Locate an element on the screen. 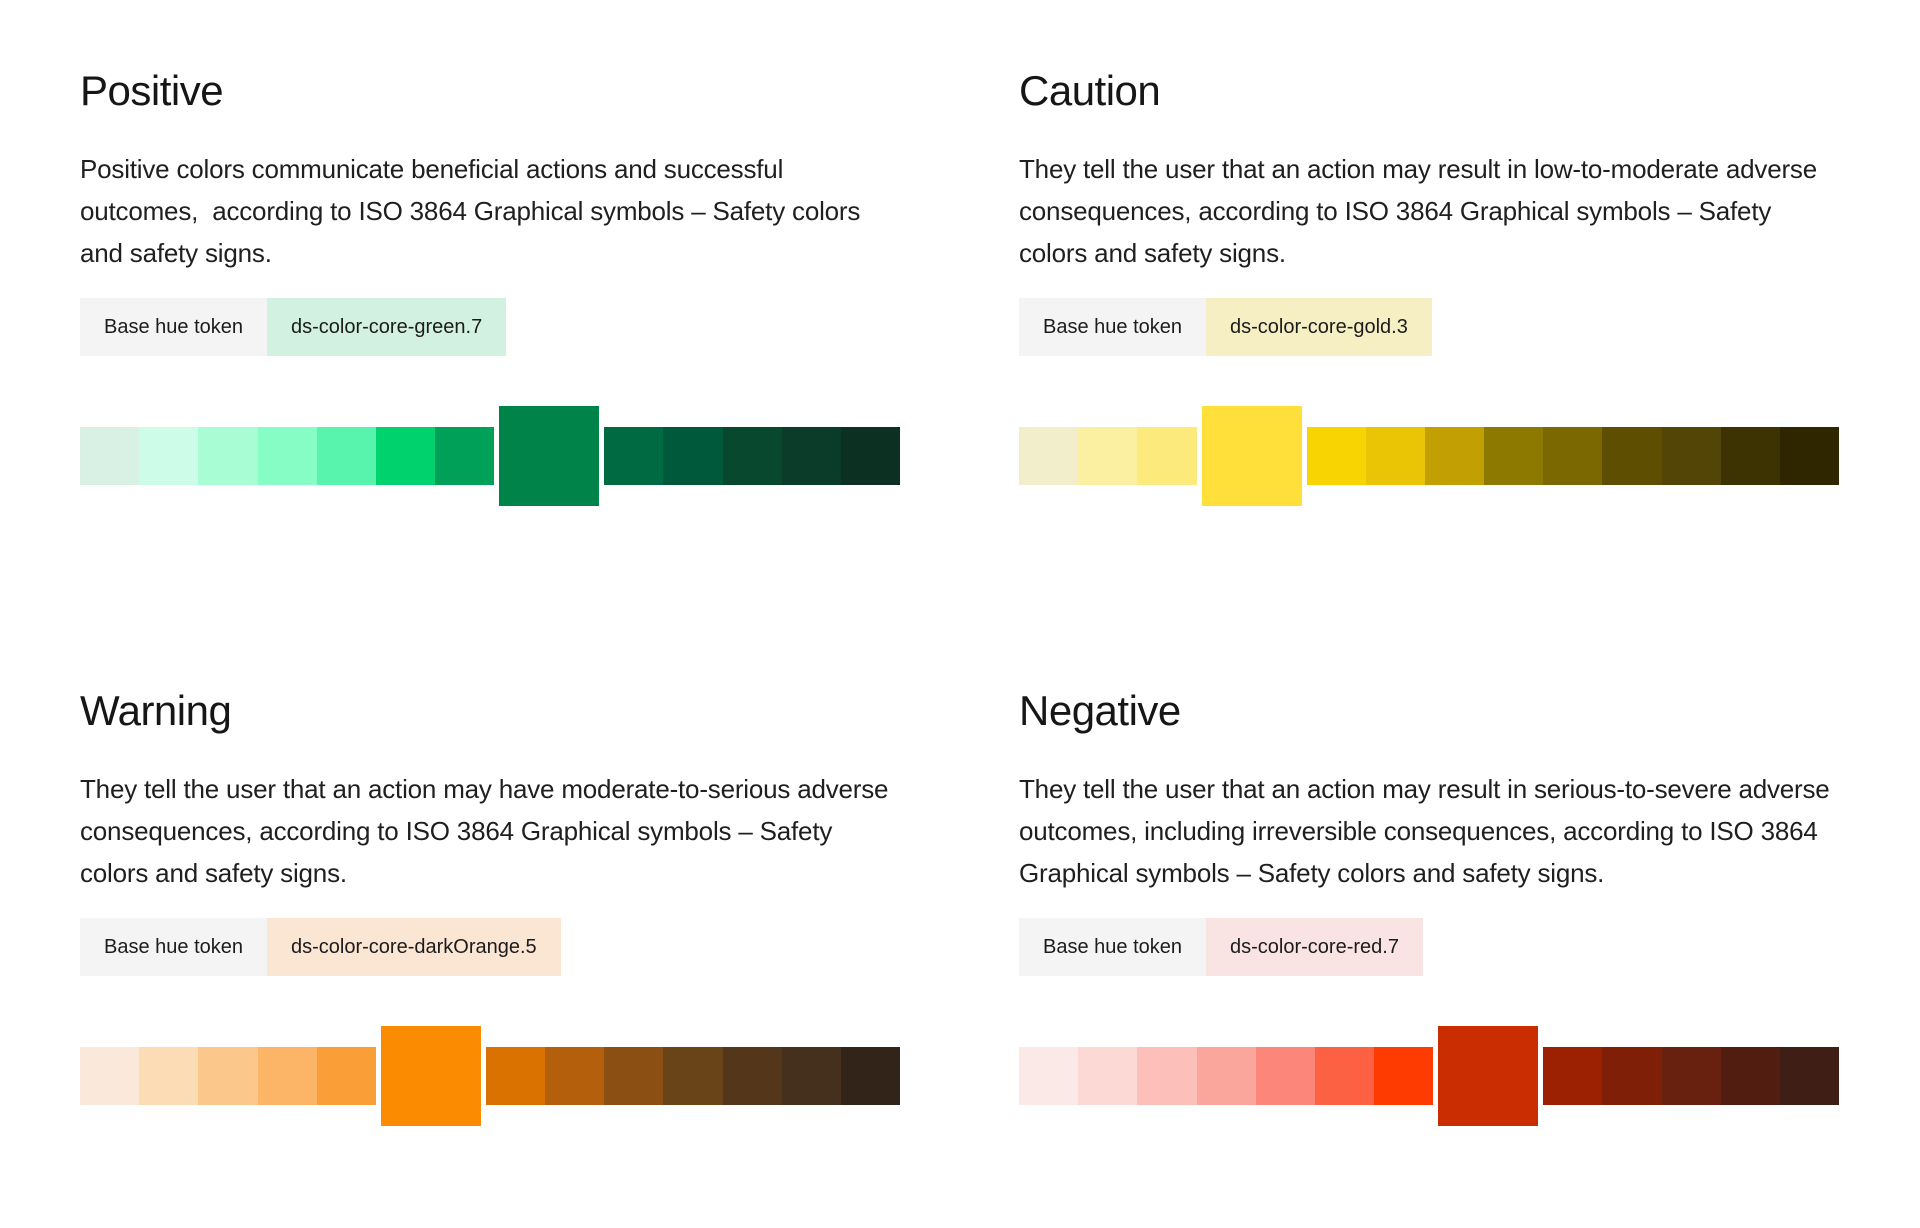 The width and height of the screenshot is (1920, 1228). chip-token-value: ds-color-core-darkOrange.5 is located at coordinates (414, 947).